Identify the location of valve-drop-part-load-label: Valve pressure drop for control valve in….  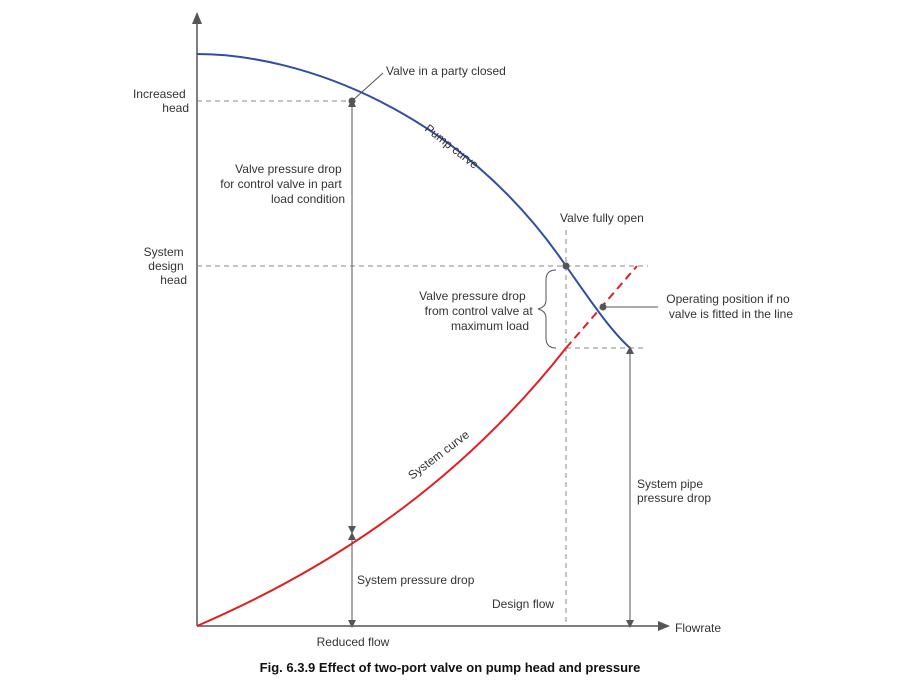
(282, 184).